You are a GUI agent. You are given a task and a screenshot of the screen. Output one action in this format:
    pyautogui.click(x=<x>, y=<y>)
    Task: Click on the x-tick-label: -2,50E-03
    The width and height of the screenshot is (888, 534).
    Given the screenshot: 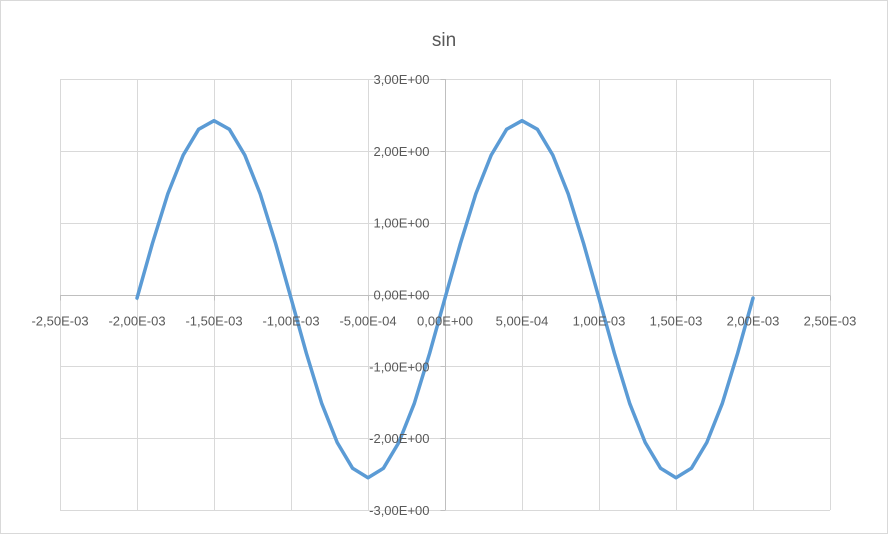 What is the action you would take?
    pyautogui.click(x=59, y=321)
    